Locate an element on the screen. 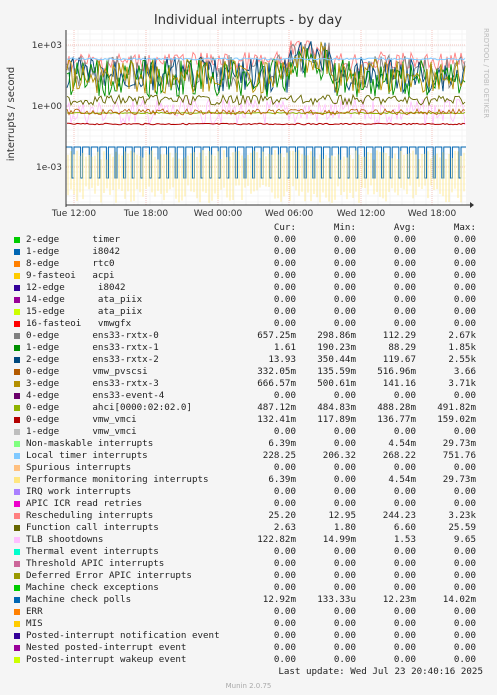  legend-column-header: Cur: is located at coordinates (284, 227).